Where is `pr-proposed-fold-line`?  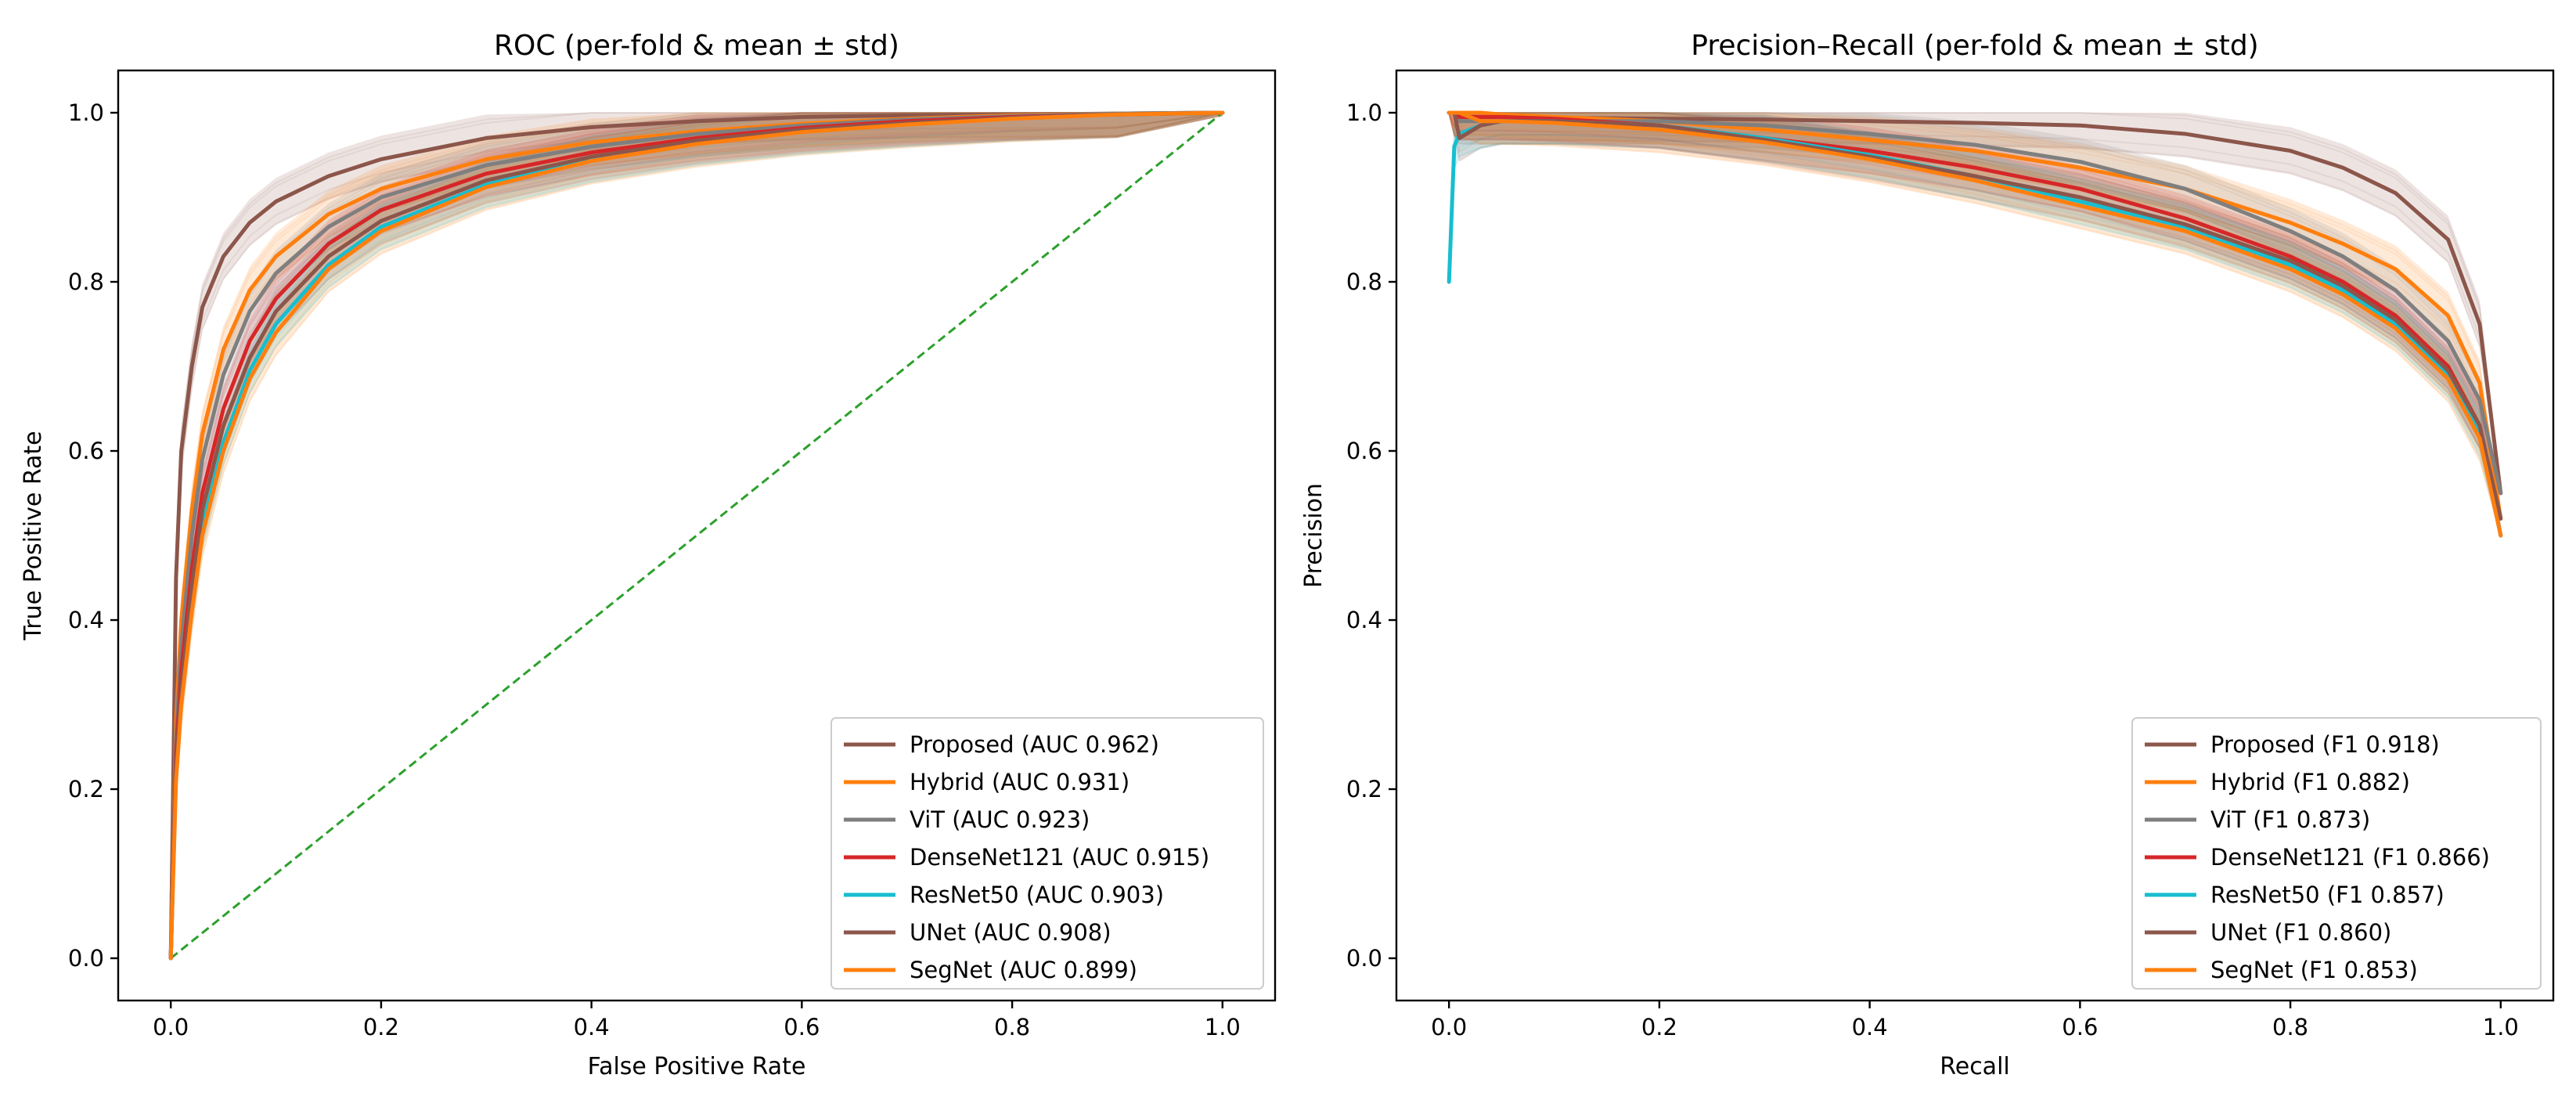 pr-proposed-fold-line is located at coordinates (1975, 303).